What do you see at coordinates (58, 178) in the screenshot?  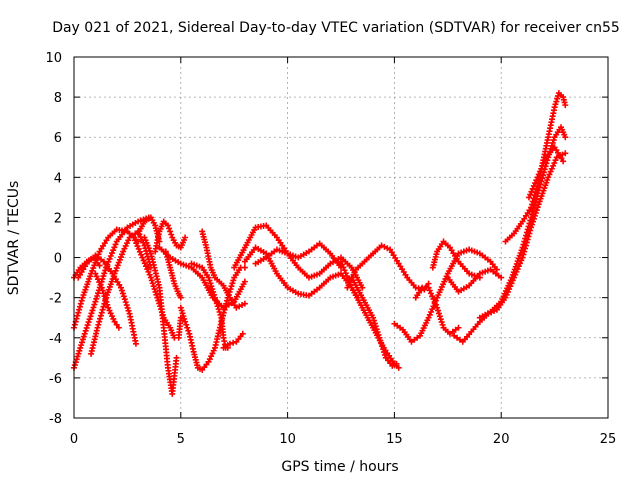 I see `y-tick-label: 4` at bounding box center [58, 178].